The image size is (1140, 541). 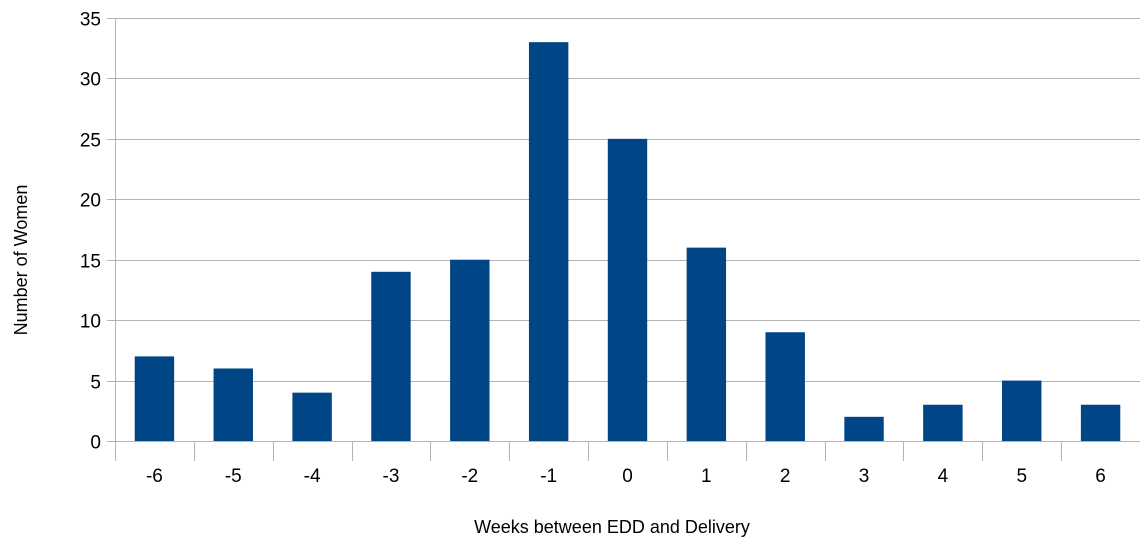 I want to click on x-tick-labels: -6 -5 -4 -3 -2 -1 0 1 2 3 4 5 6, so click(x=626, y=476).